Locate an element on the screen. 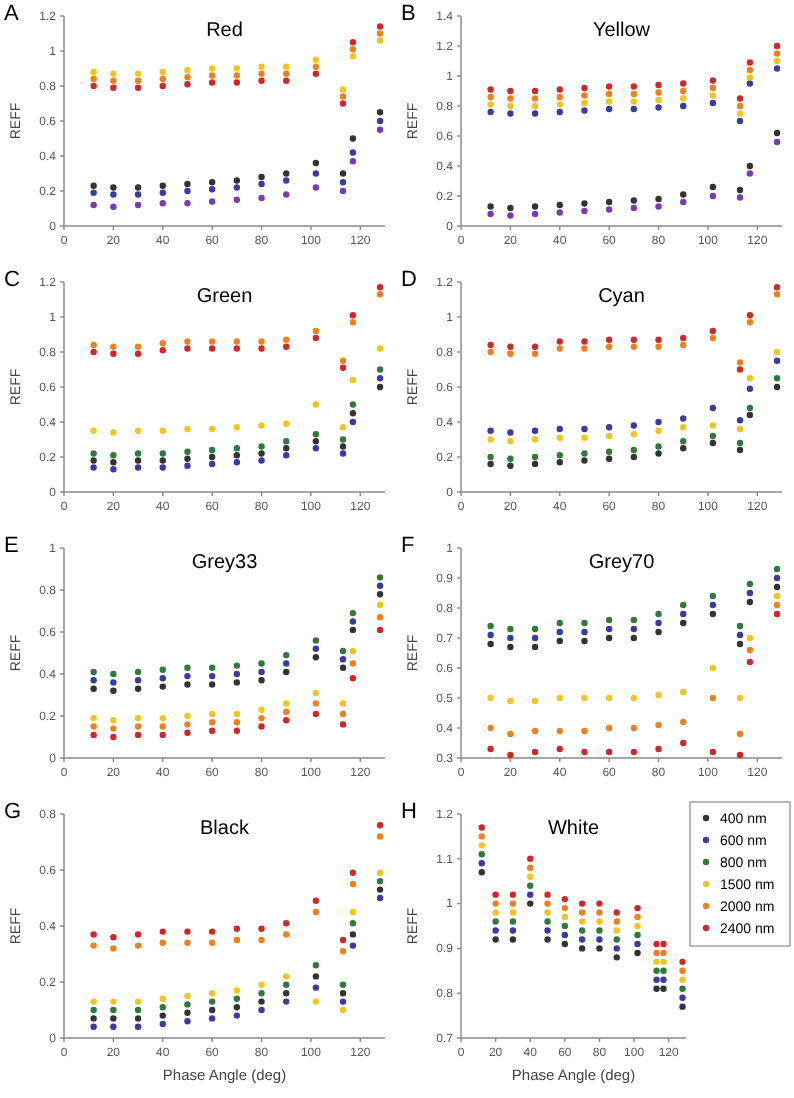 This screenshot has height=1098, width=794. chart-title: White is located at coordinates (573, 829).